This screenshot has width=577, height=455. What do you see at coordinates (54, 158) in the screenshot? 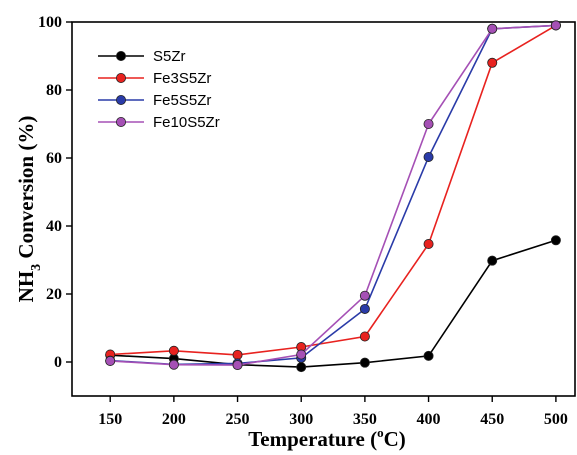
I see `y-tick-label: 60` at bounding box center [54, 158].